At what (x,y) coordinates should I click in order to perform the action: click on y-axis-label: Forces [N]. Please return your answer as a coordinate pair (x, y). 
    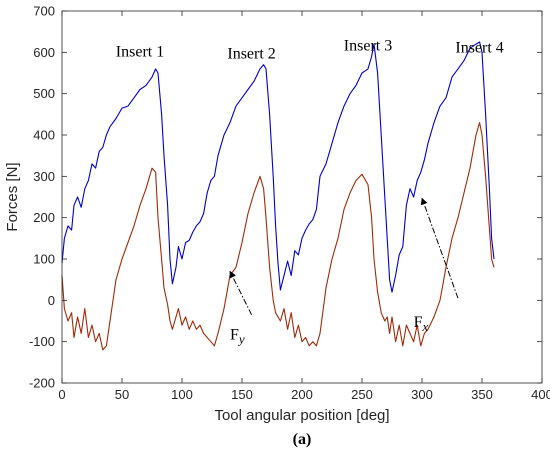
    Looking at the image, I should click on (12, 196).